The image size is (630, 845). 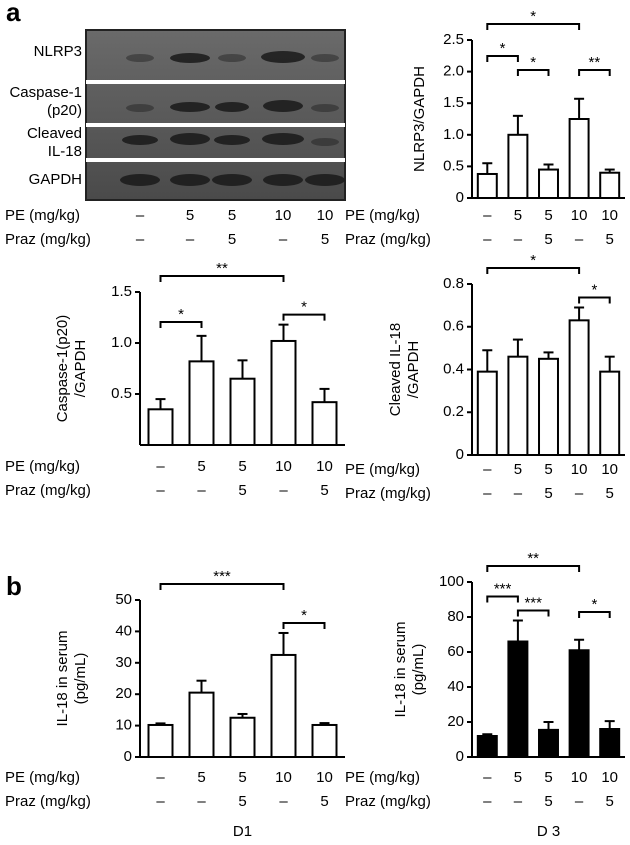 I want to click on y-tick-label: 2.5, so click(x=453, y=39).